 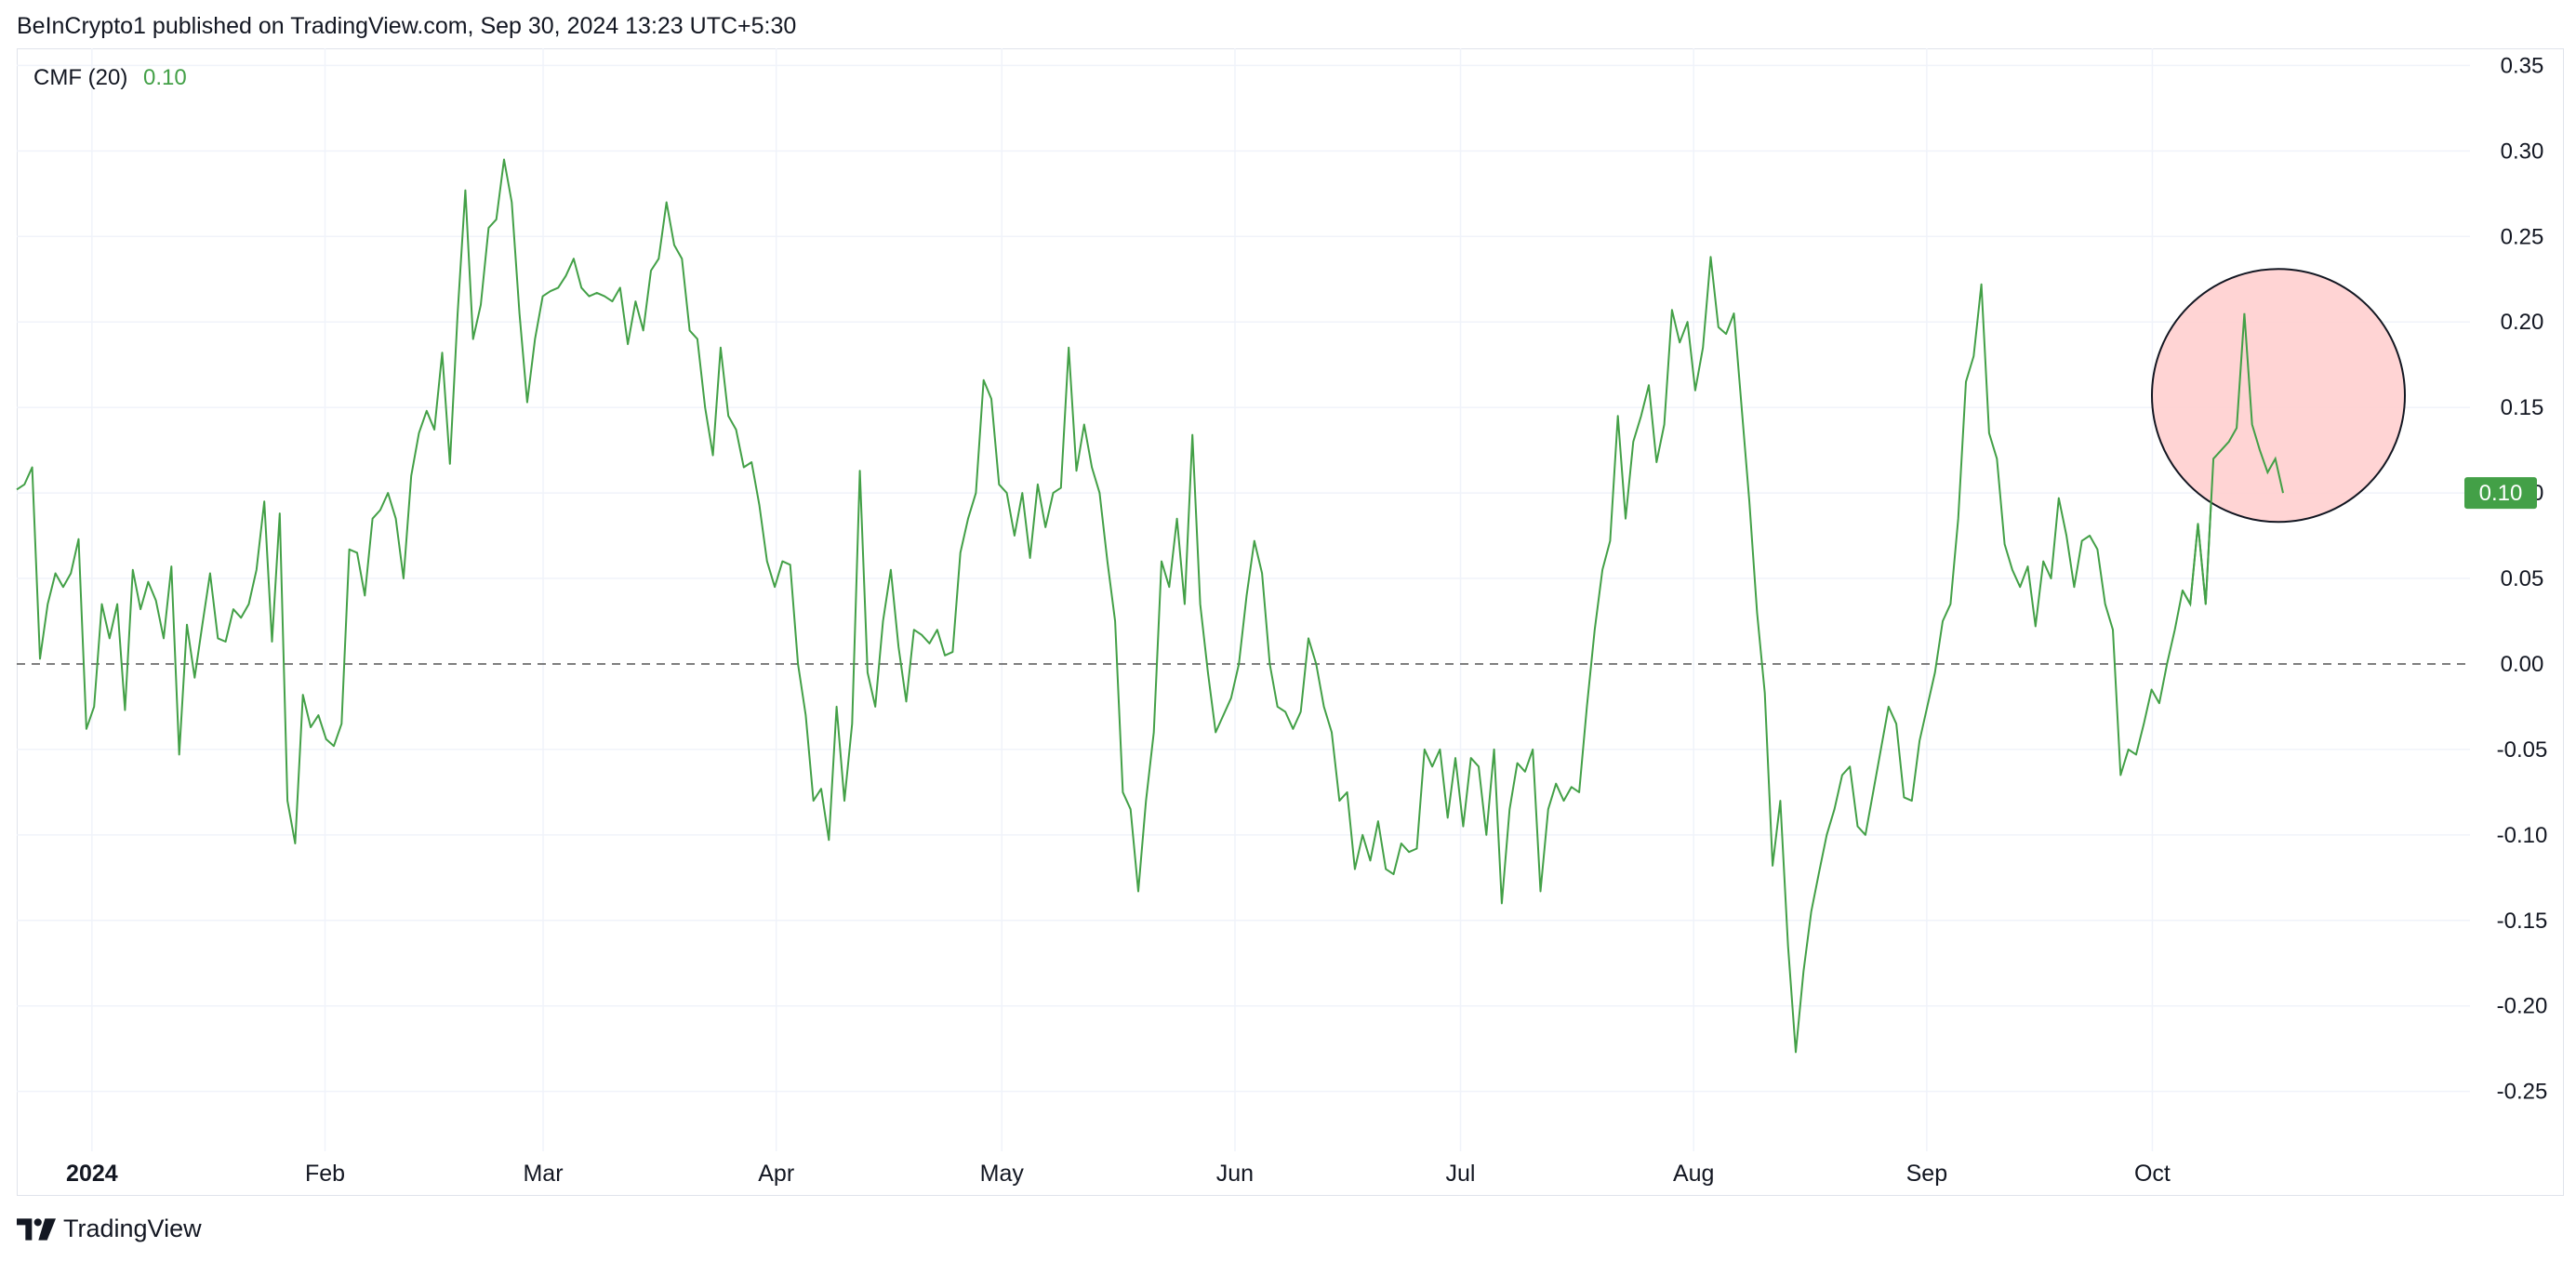 What do you see at coordinates (2522, 750) in the screenshot?
I see `y-tick-label: -0.05` at bounding box center [2522, 750].